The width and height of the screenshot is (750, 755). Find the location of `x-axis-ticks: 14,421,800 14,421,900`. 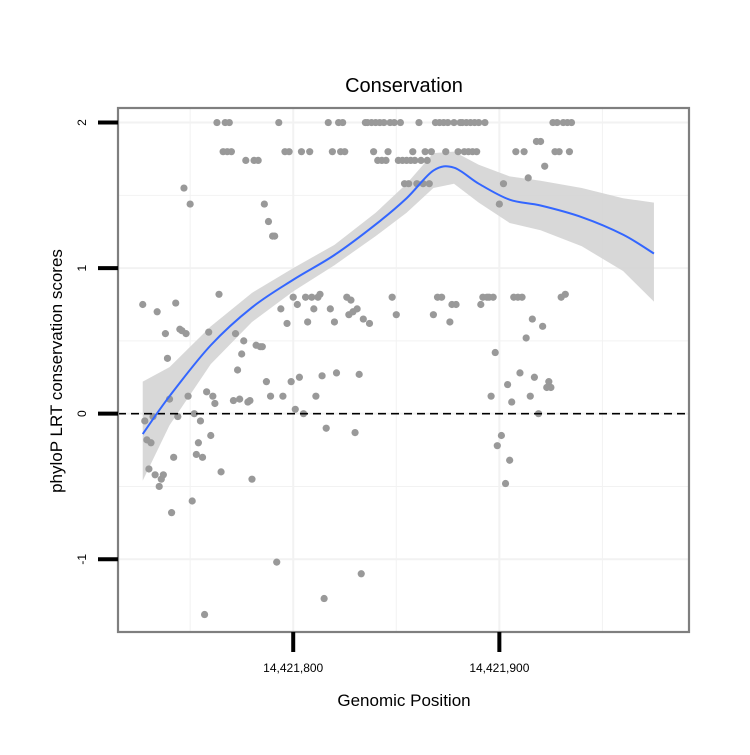

x-axis-ticks: 14,421,800 14,421,900 is located at coordinates (396, 653).